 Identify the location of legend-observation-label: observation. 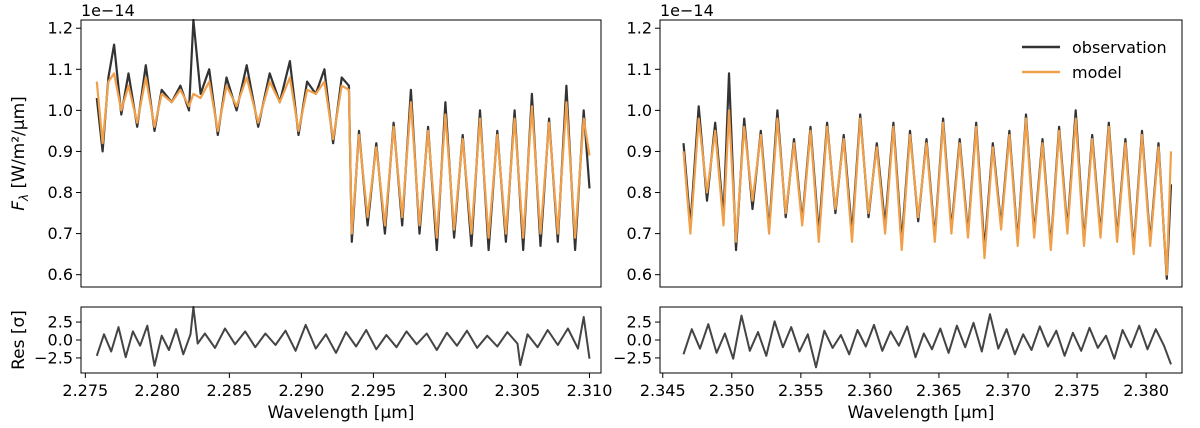
(1119, 47).